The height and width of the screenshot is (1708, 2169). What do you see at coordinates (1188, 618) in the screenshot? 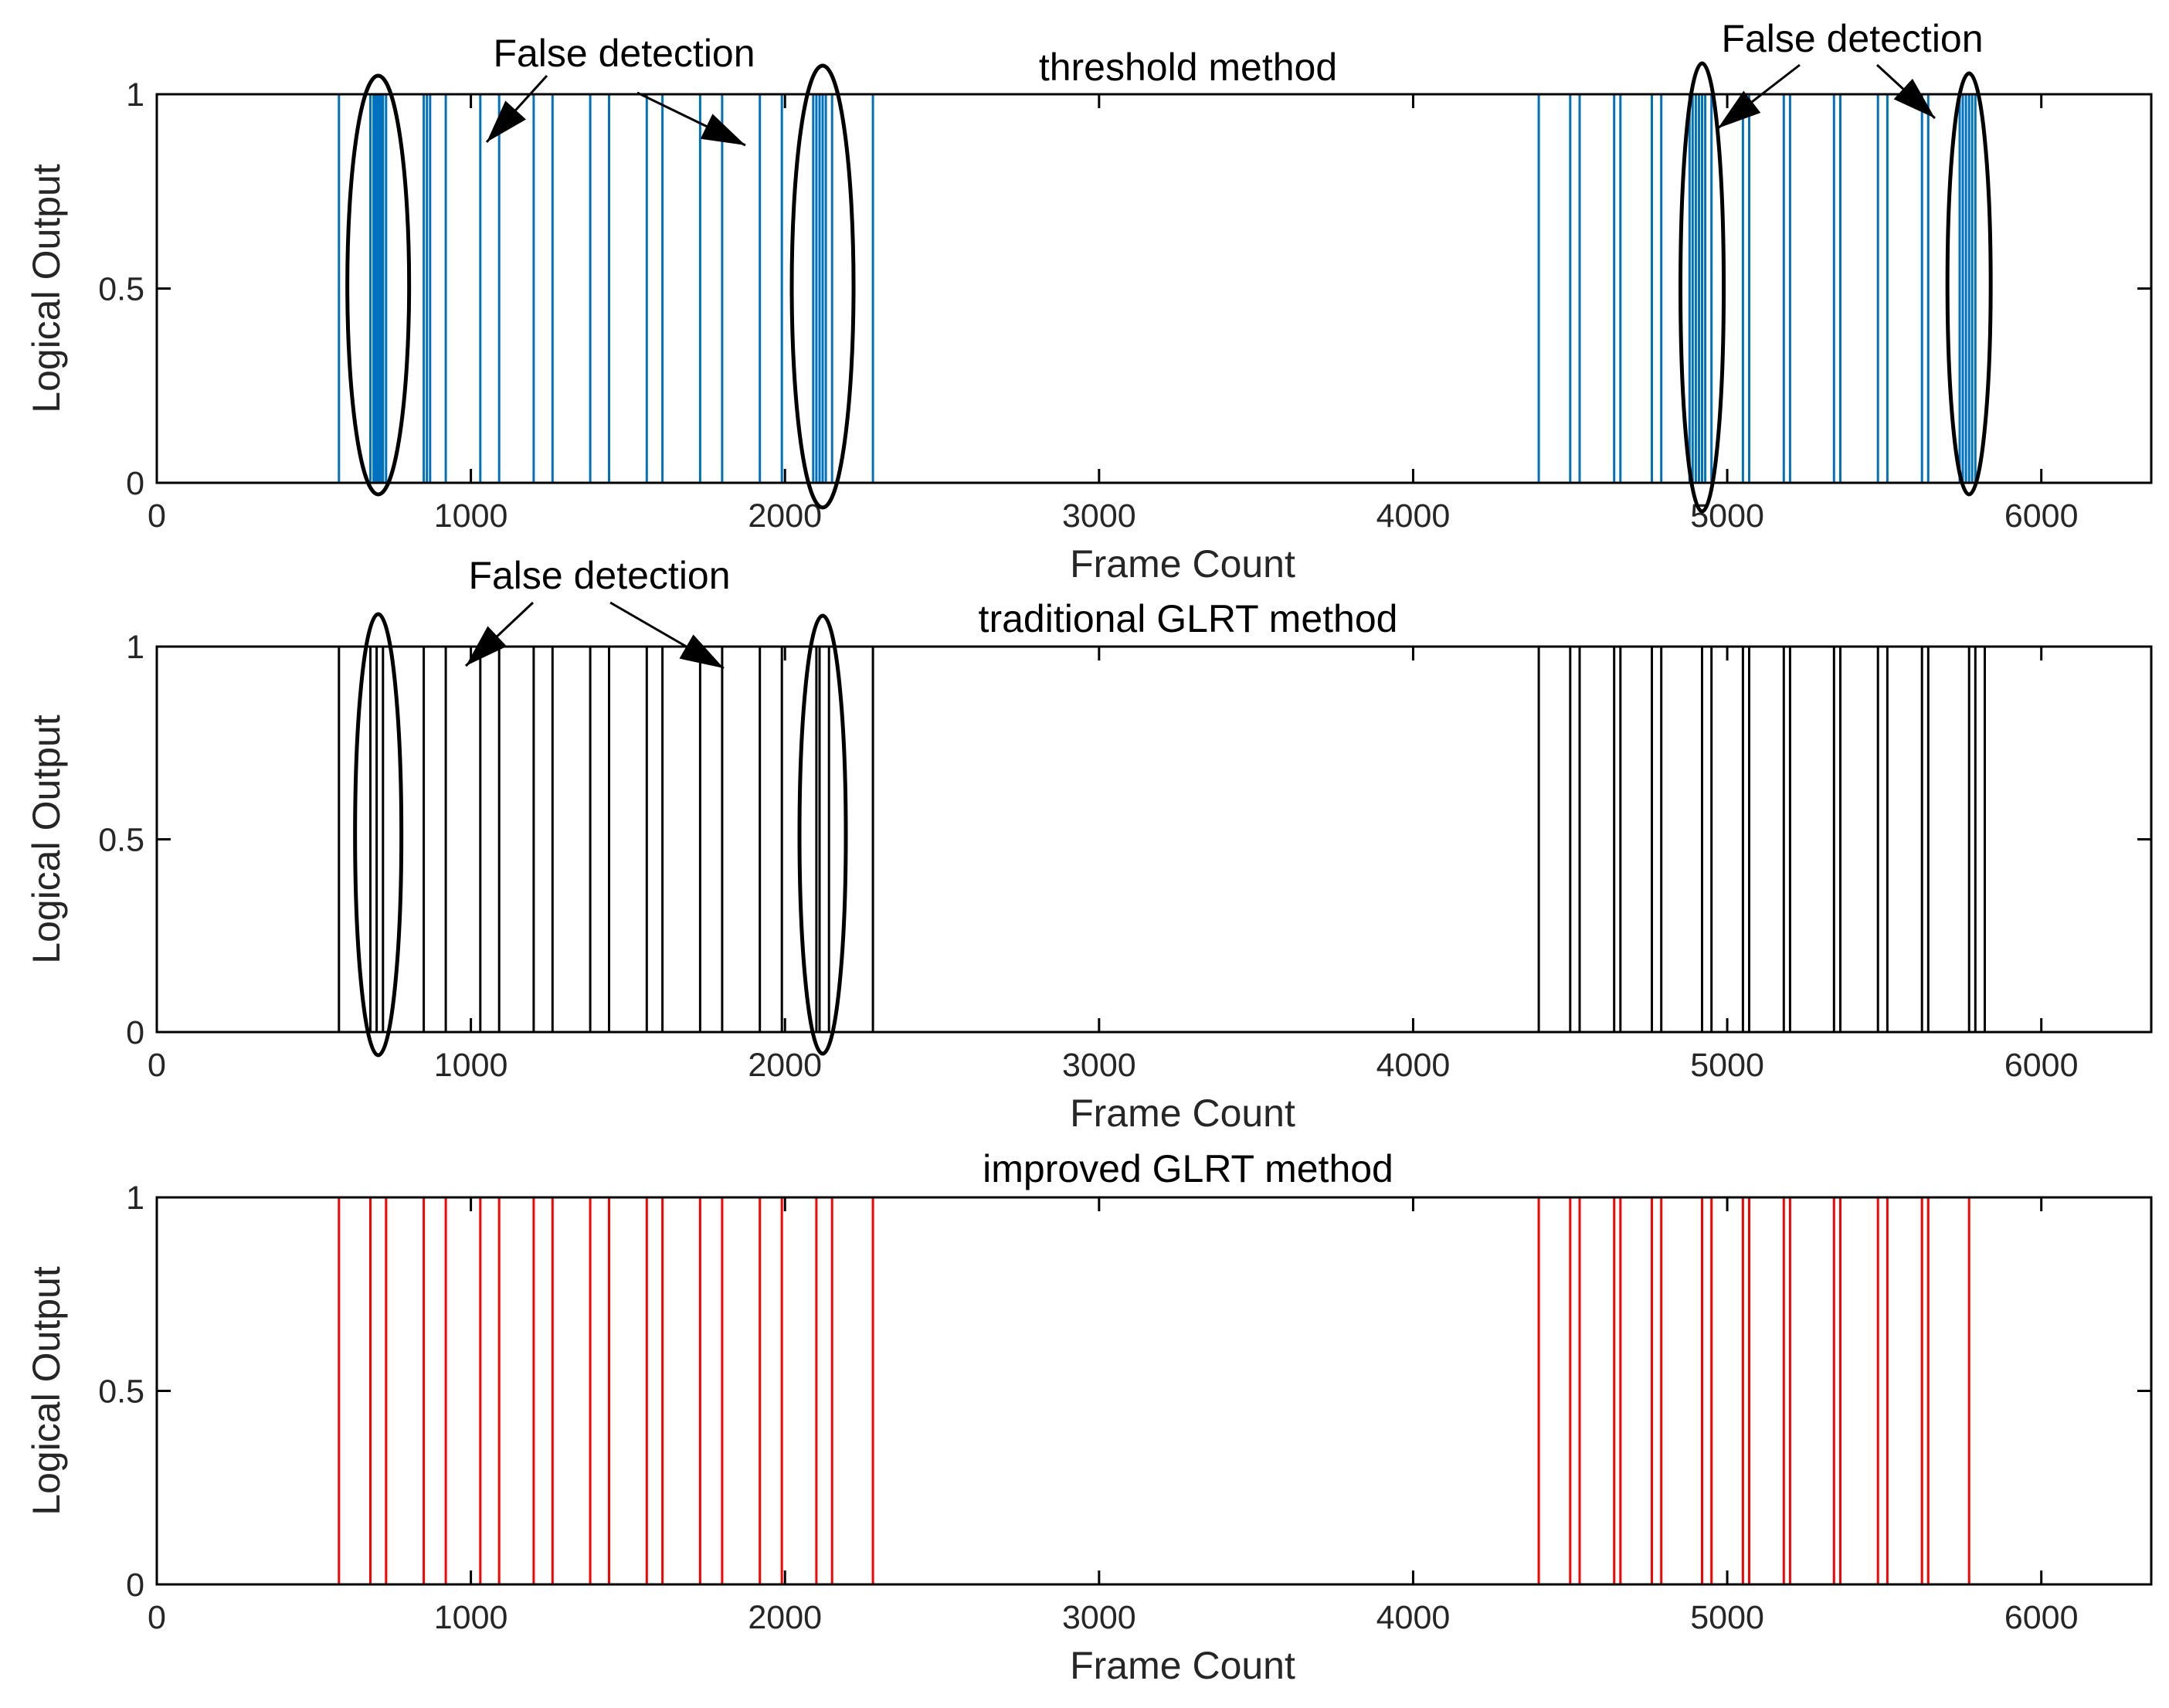
I see `panel-title: traditional GLRT method` at bounding box center [1188, 618].